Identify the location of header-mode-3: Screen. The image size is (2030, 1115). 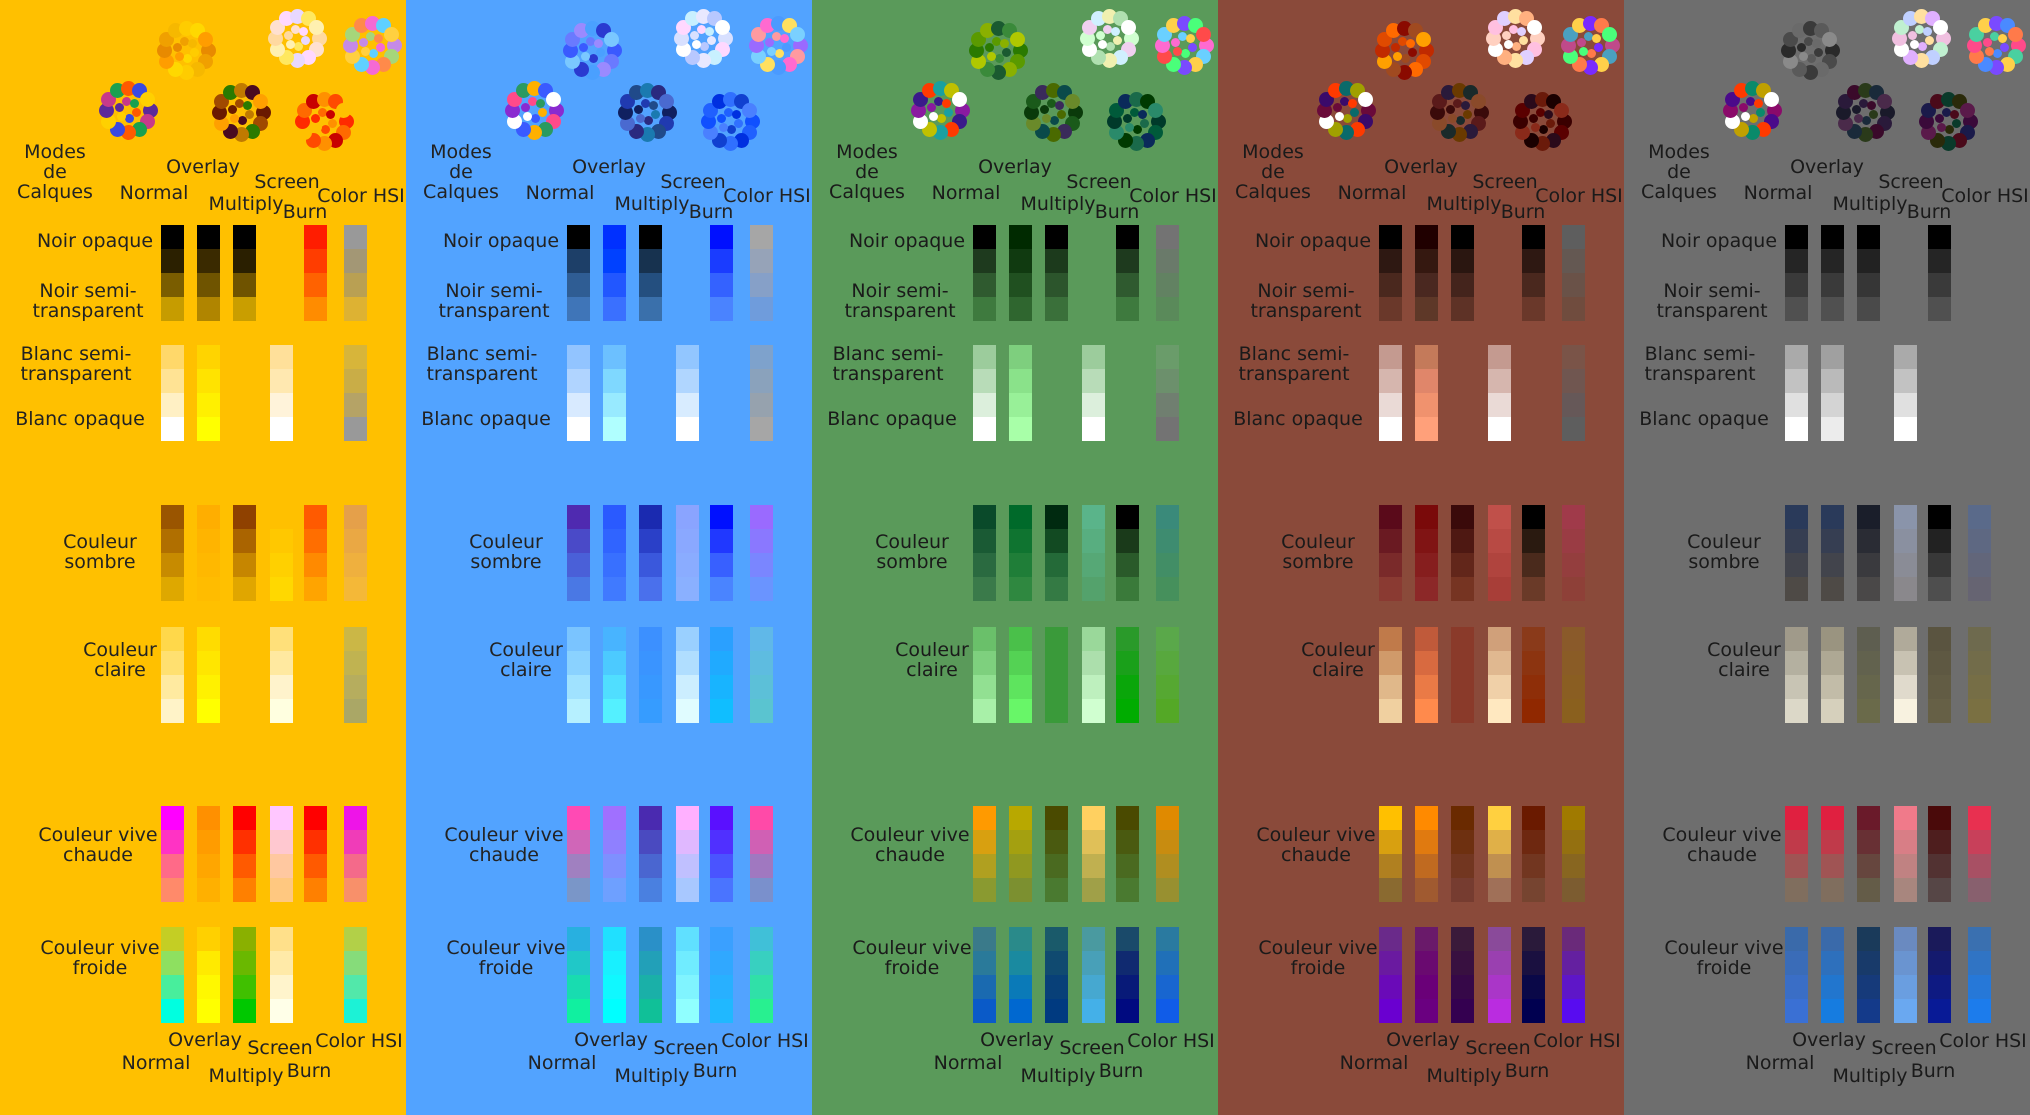
(1099, 182).